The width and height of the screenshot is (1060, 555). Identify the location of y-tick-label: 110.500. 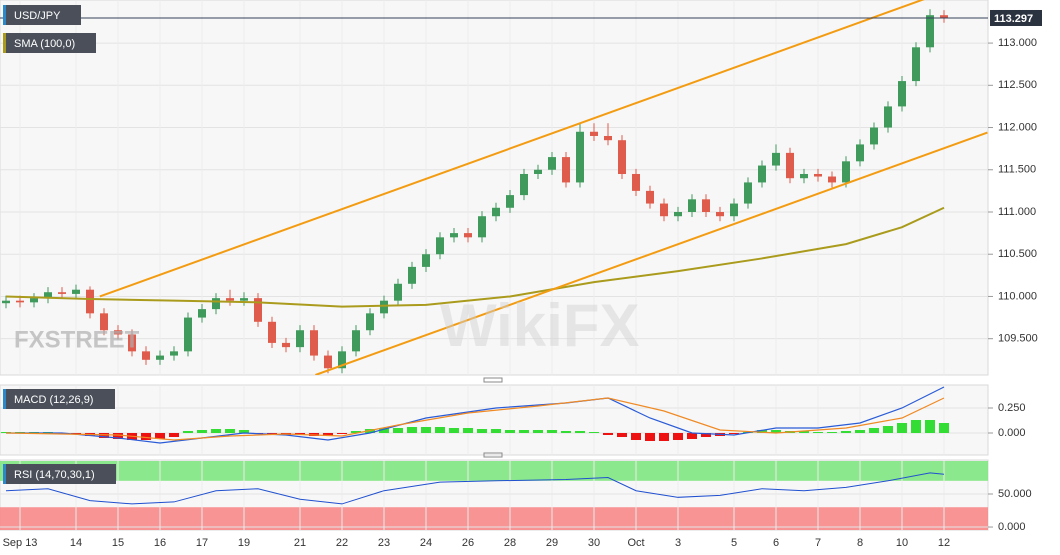
(1017, 254).